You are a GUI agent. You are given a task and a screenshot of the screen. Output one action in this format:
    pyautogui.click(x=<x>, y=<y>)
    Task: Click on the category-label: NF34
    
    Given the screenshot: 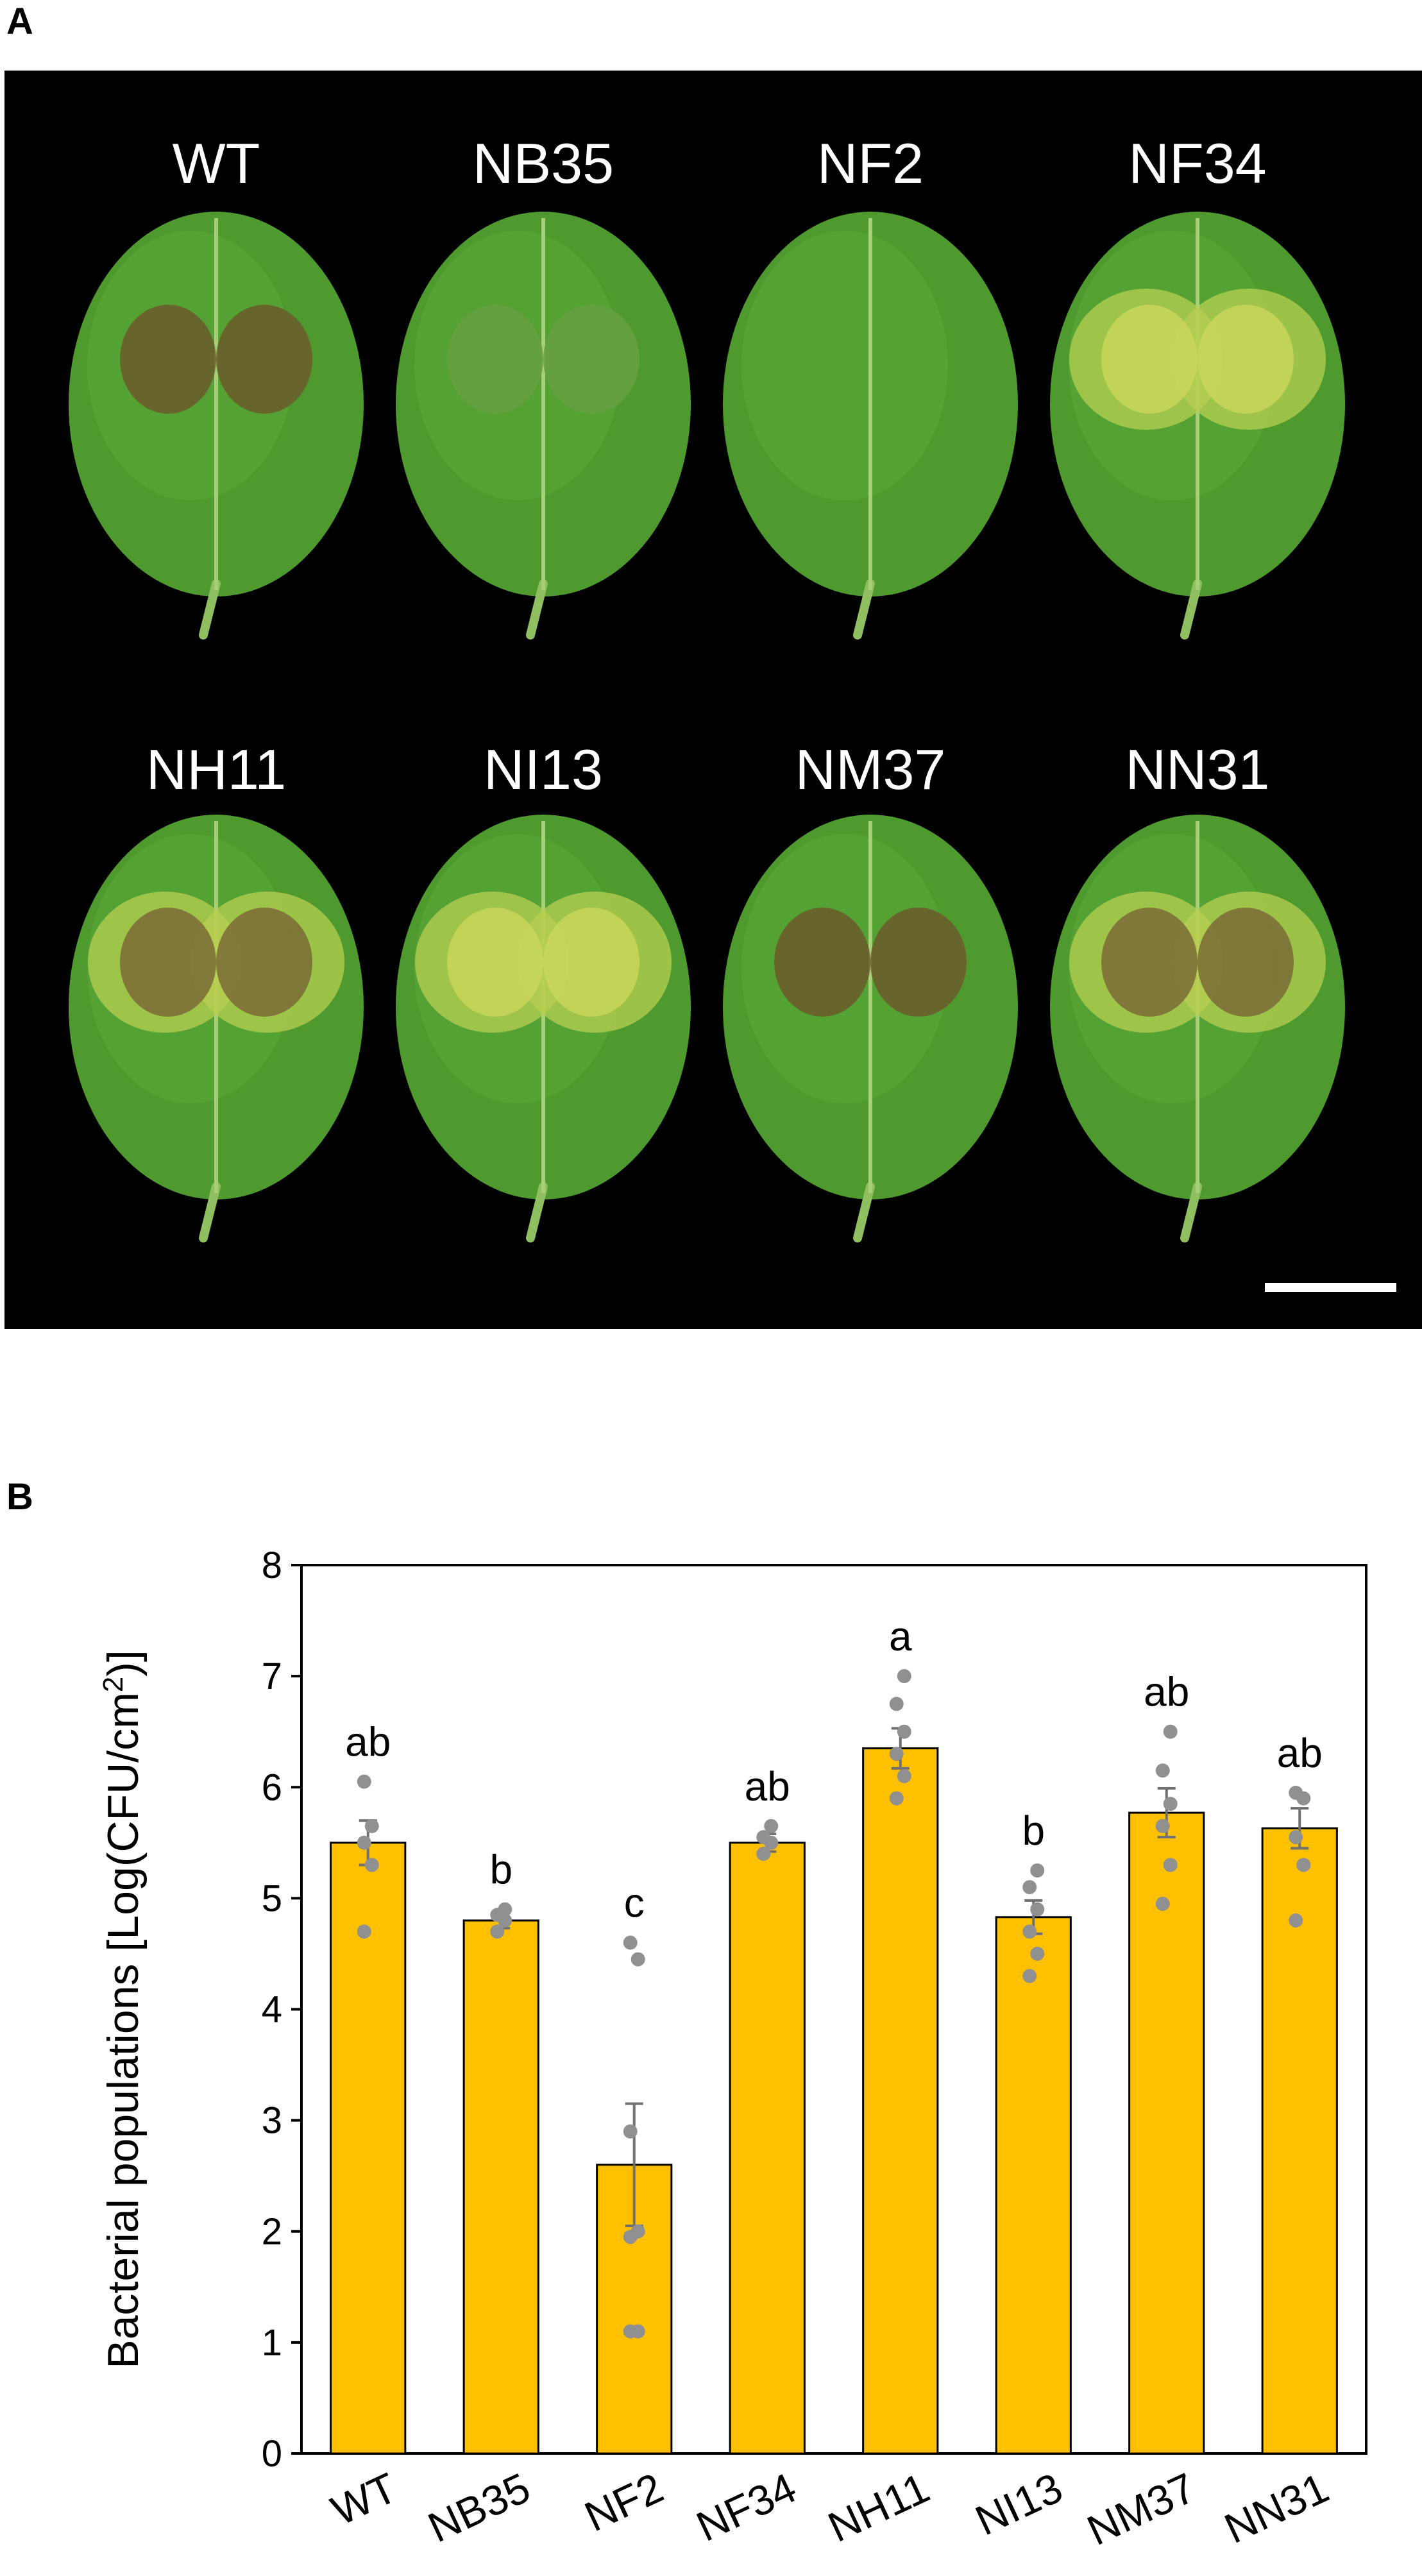 What is the action you would take?
    pyautogui.click(x=747, y=2507)
    